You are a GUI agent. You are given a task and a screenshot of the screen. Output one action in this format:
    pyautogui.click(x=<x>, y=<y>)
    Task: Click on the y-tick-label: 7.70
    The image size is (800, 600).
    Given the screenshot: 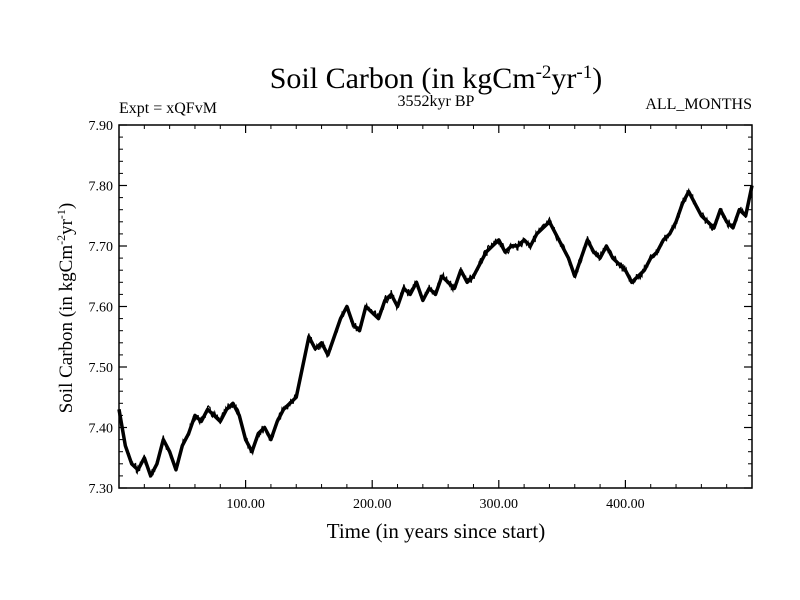 What is the action you would take?
    pyautogui.click(x=101, y=247)
    